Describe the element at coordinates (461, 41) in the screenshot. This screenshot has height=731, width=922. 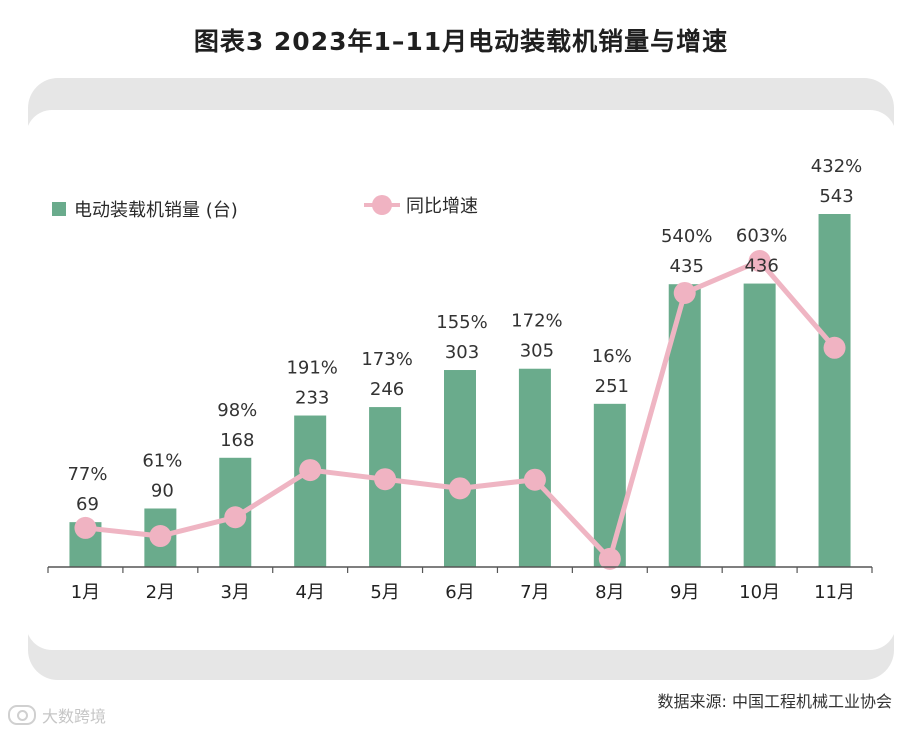
I see `chart-title: 图表3 2023年1–11月电动装载机销量与增速` at that location.